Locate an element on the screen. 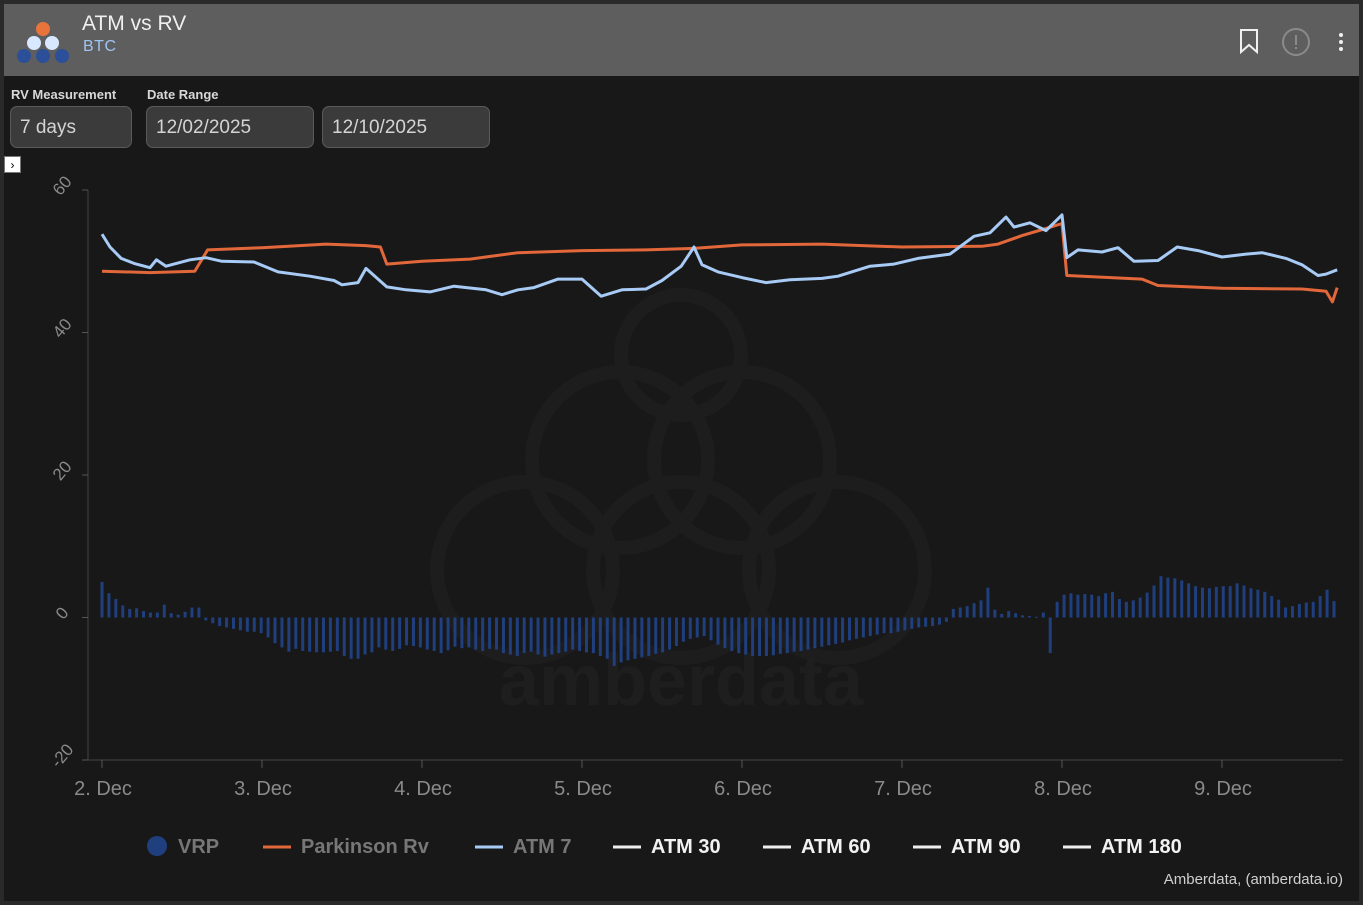 The width and height of the screenshot is (1363, 905). date-to-input: 12/10/2025 is located at coordinates (406, 127).